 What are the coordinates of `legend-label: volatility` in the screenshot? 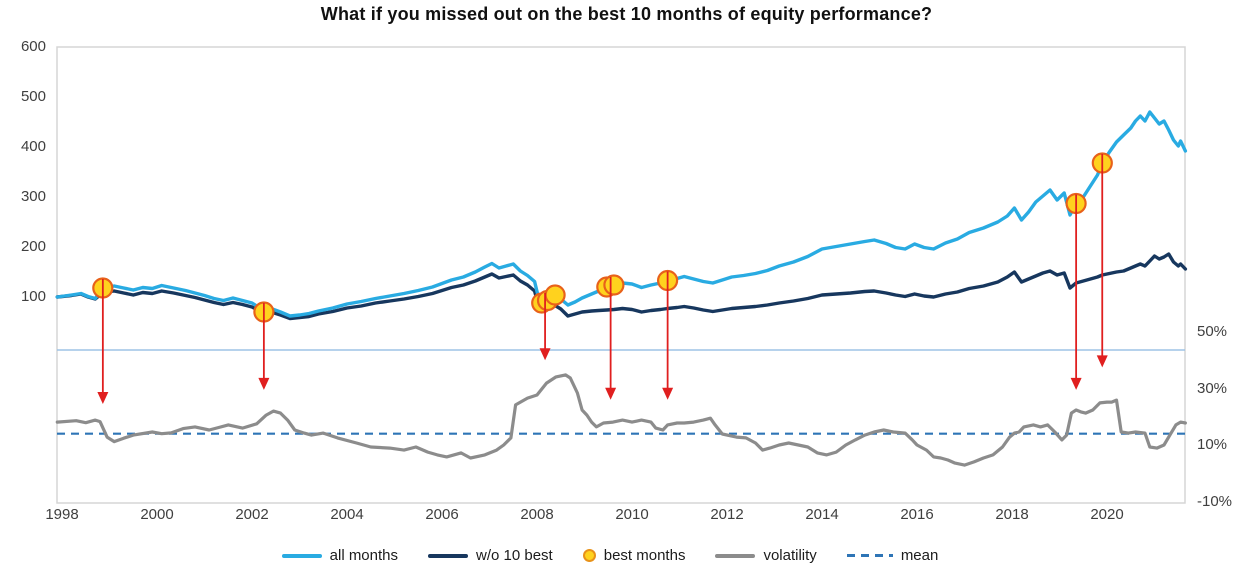 It's located at (790, 555).